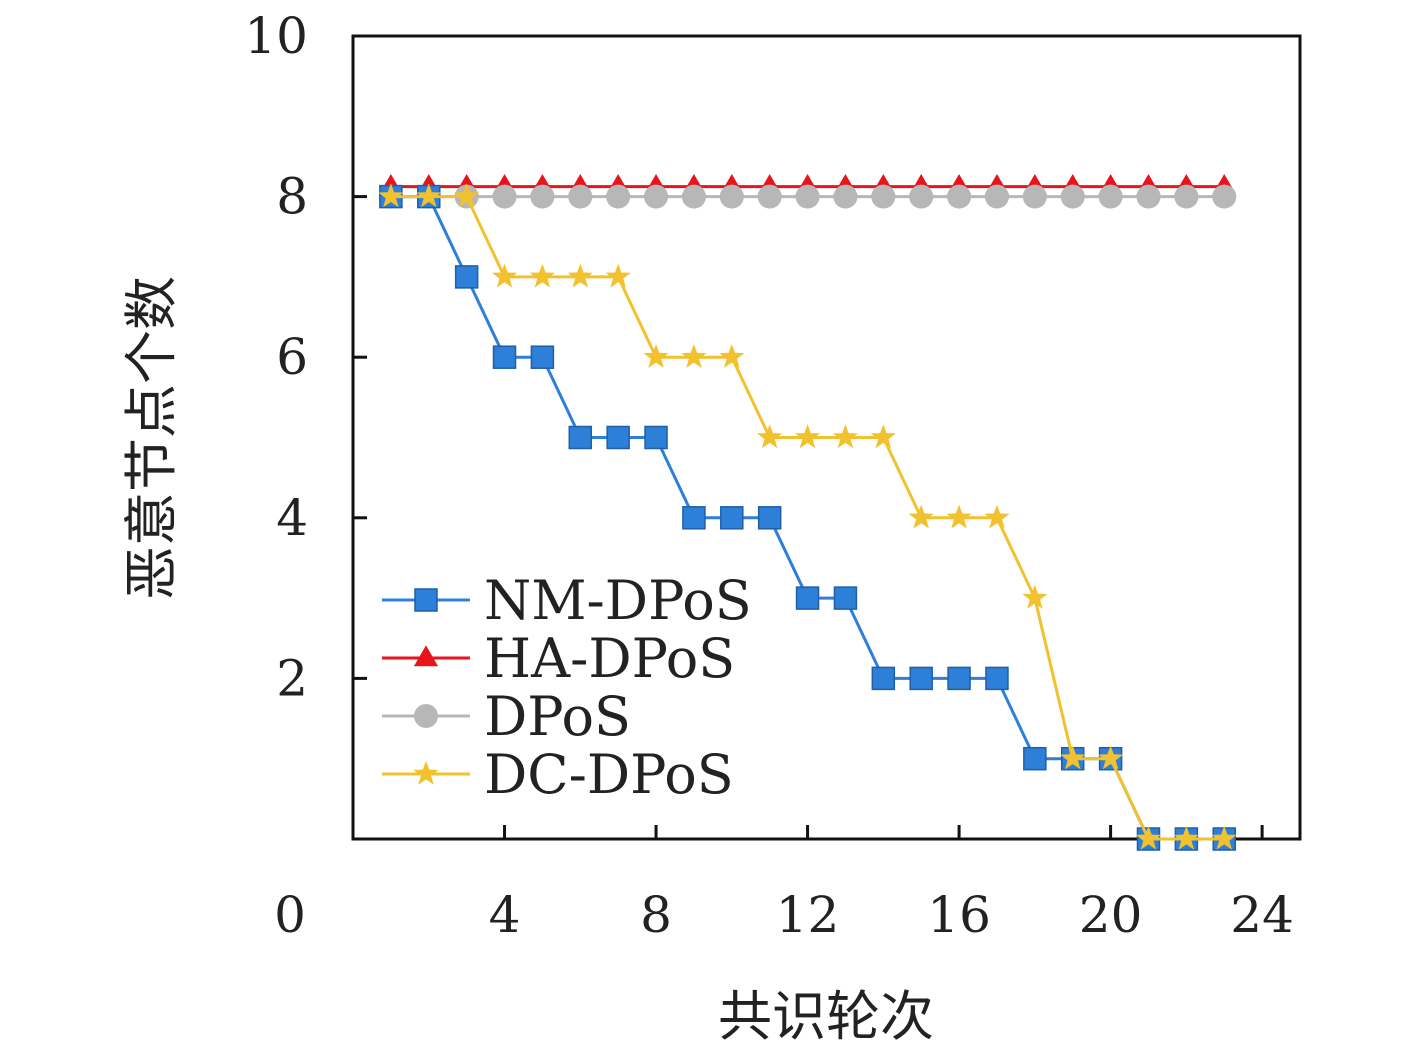 The image size is (1417, 1050). Describe the element at coordinates (151, 438) in the screenshot. I see `y-axis-title: 恶意节点个数` at that location.